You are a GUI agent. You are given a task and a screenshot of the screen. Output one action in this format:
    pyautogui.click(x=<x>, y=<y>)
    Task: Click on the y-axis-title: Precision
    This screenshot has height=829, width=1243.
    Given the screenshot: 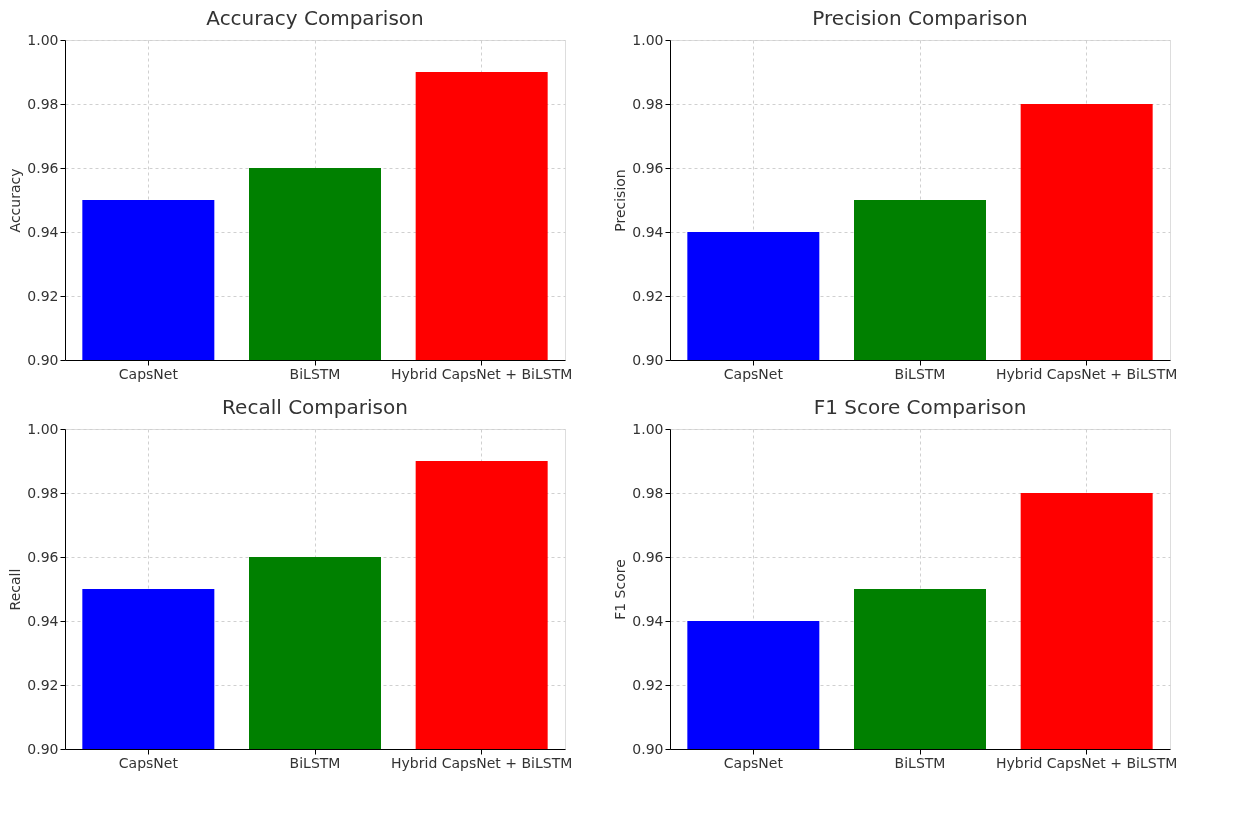 What is the action you would take?
    pyautogui.click(x=620, y=200)
    